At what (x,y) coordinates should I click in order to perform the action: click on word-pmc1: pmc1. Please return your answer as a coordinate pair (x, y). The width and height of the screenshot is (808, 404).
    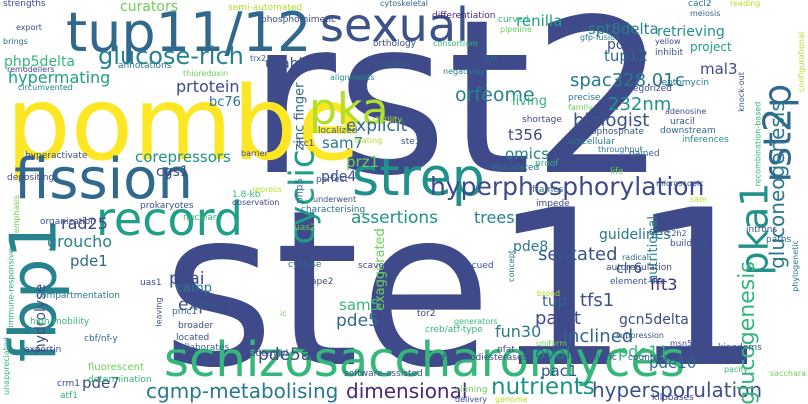
    Looking at the image, I should click on (185, 312).